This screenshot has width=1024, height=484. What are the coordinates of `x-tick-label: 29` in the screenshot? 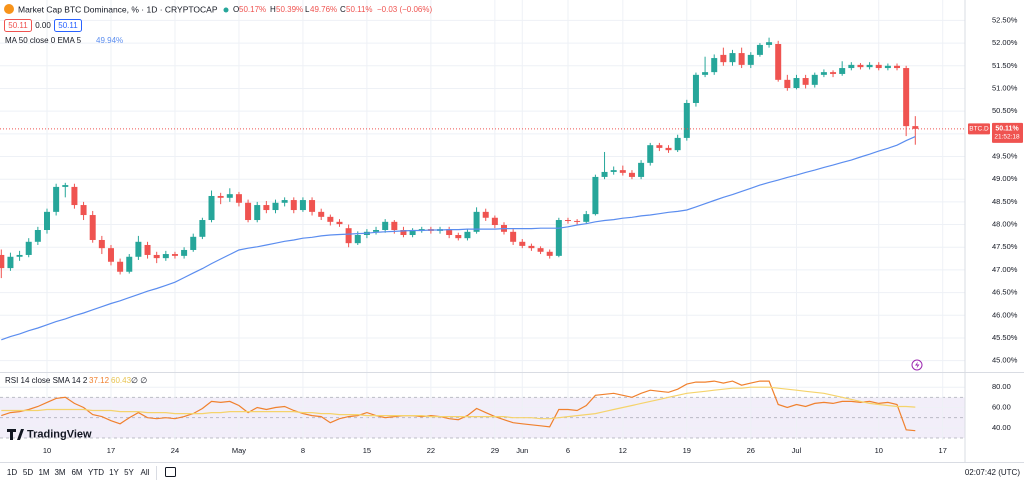 It's located at (495, 450).